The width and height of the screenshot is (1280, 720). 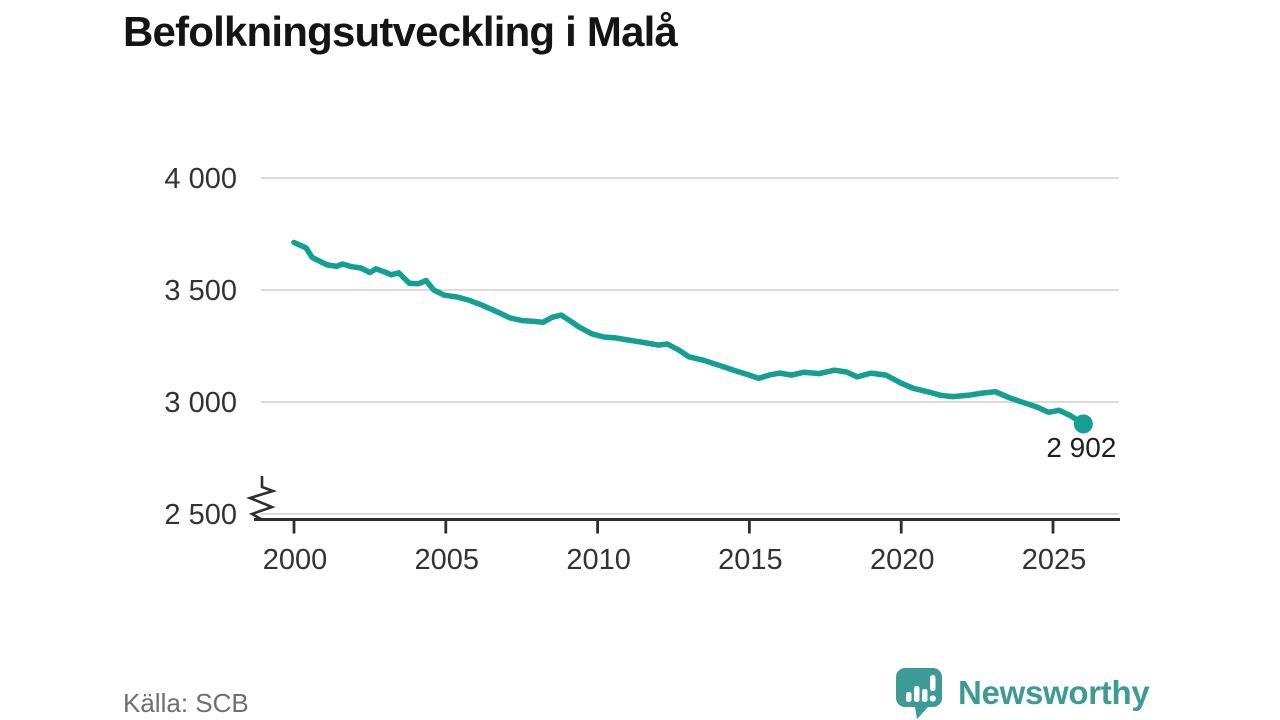 What do you see at coordinates (909, 697) in the screenshot?
I see `logo-bar-small` at bounding box center [909, 697].